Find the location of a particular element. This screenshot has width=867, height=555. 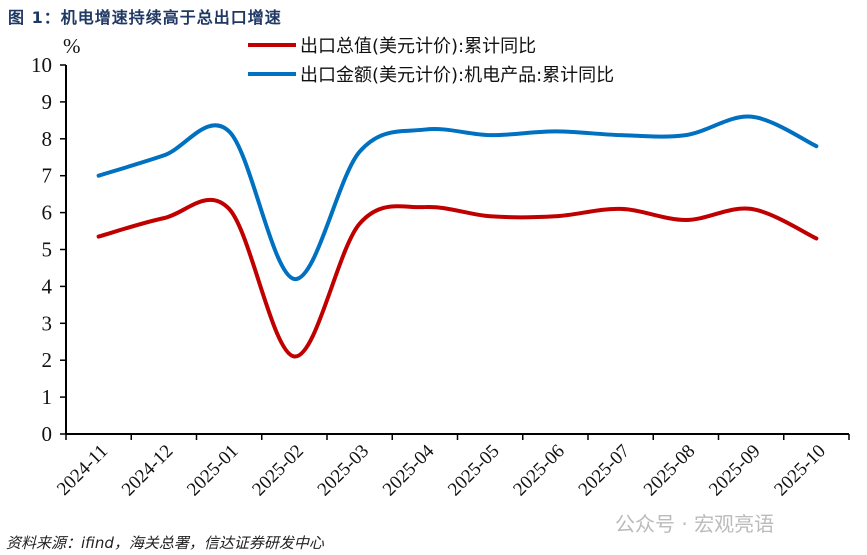

y-tick-label: 3 is located at coordinates (47, 323).